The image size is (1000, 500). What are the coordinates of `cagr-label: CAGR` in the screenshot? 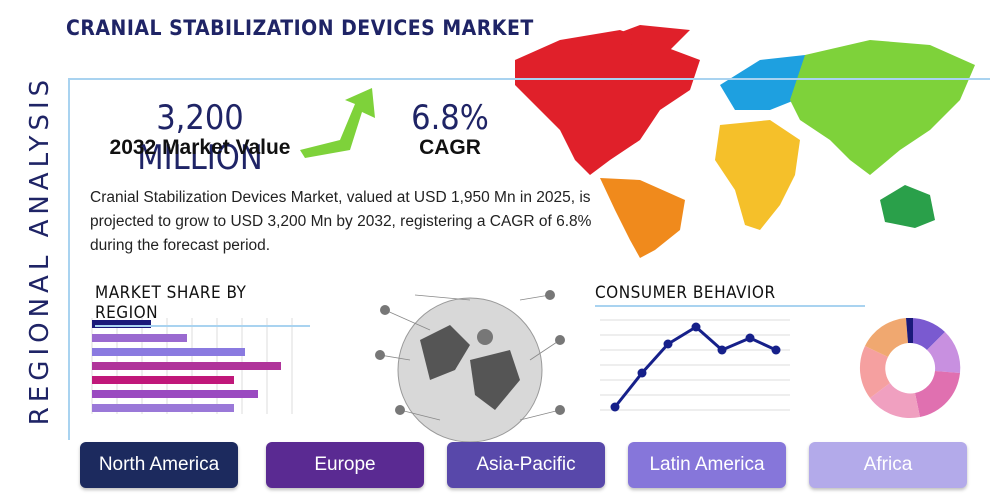 It's located at (450, 147).